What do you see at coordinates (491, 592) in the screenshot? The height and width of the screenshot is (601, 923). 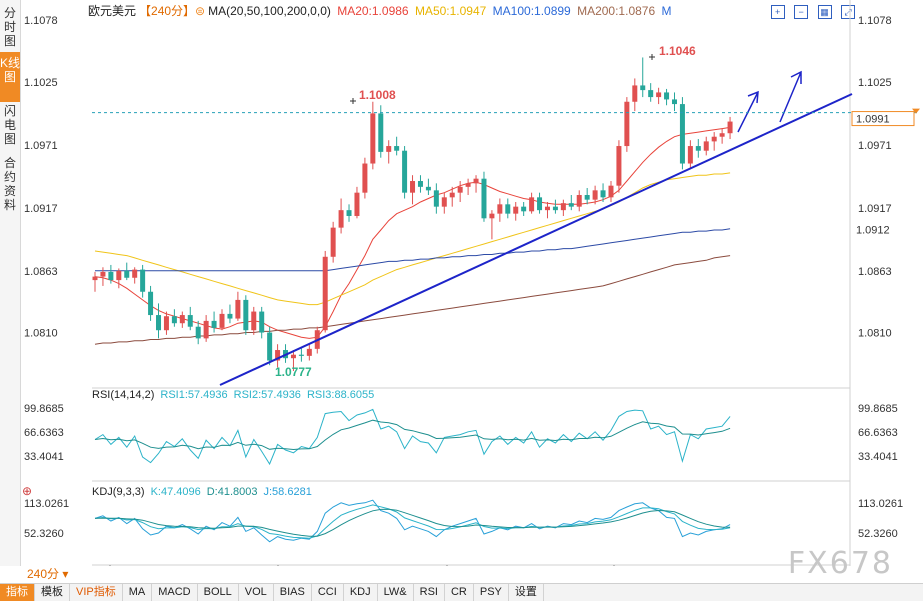 I see `indicator-tab-13: PSY` at bounding box center [491, 592].